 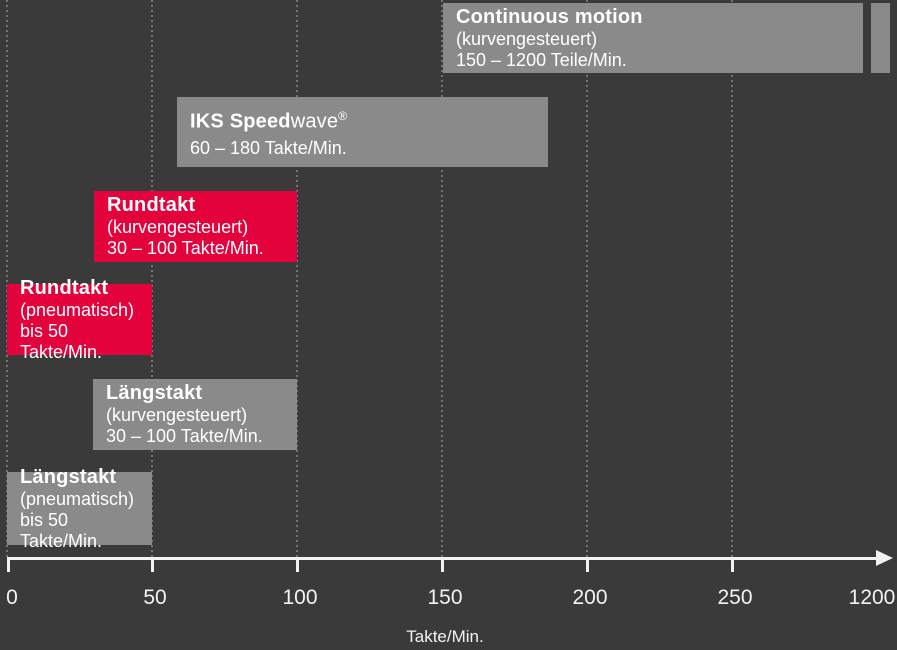 What do you see at coordinates (300, 597) in the screenshot?
I see `x-tick-label-100: 100` at bounding box center [300, 597].